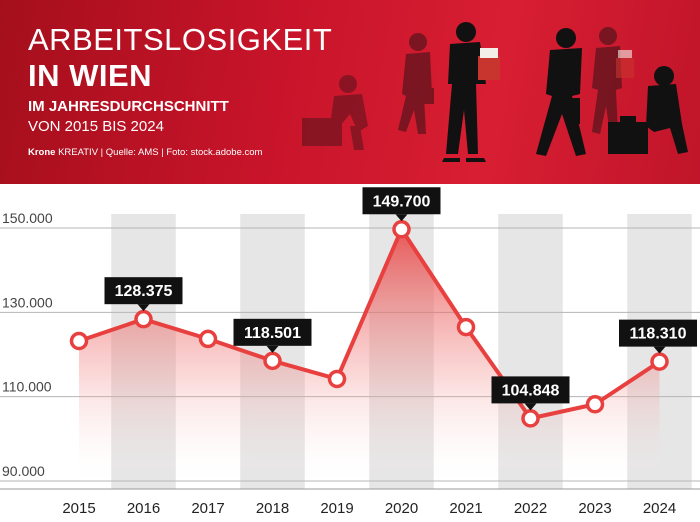 Image resolution: width=700 pixels, height=522 pixels. I want to click on x-tick-labels: 2015 2016 2017 2018 2019 2020 2021 2022 2023 2024, so click(369, 508).